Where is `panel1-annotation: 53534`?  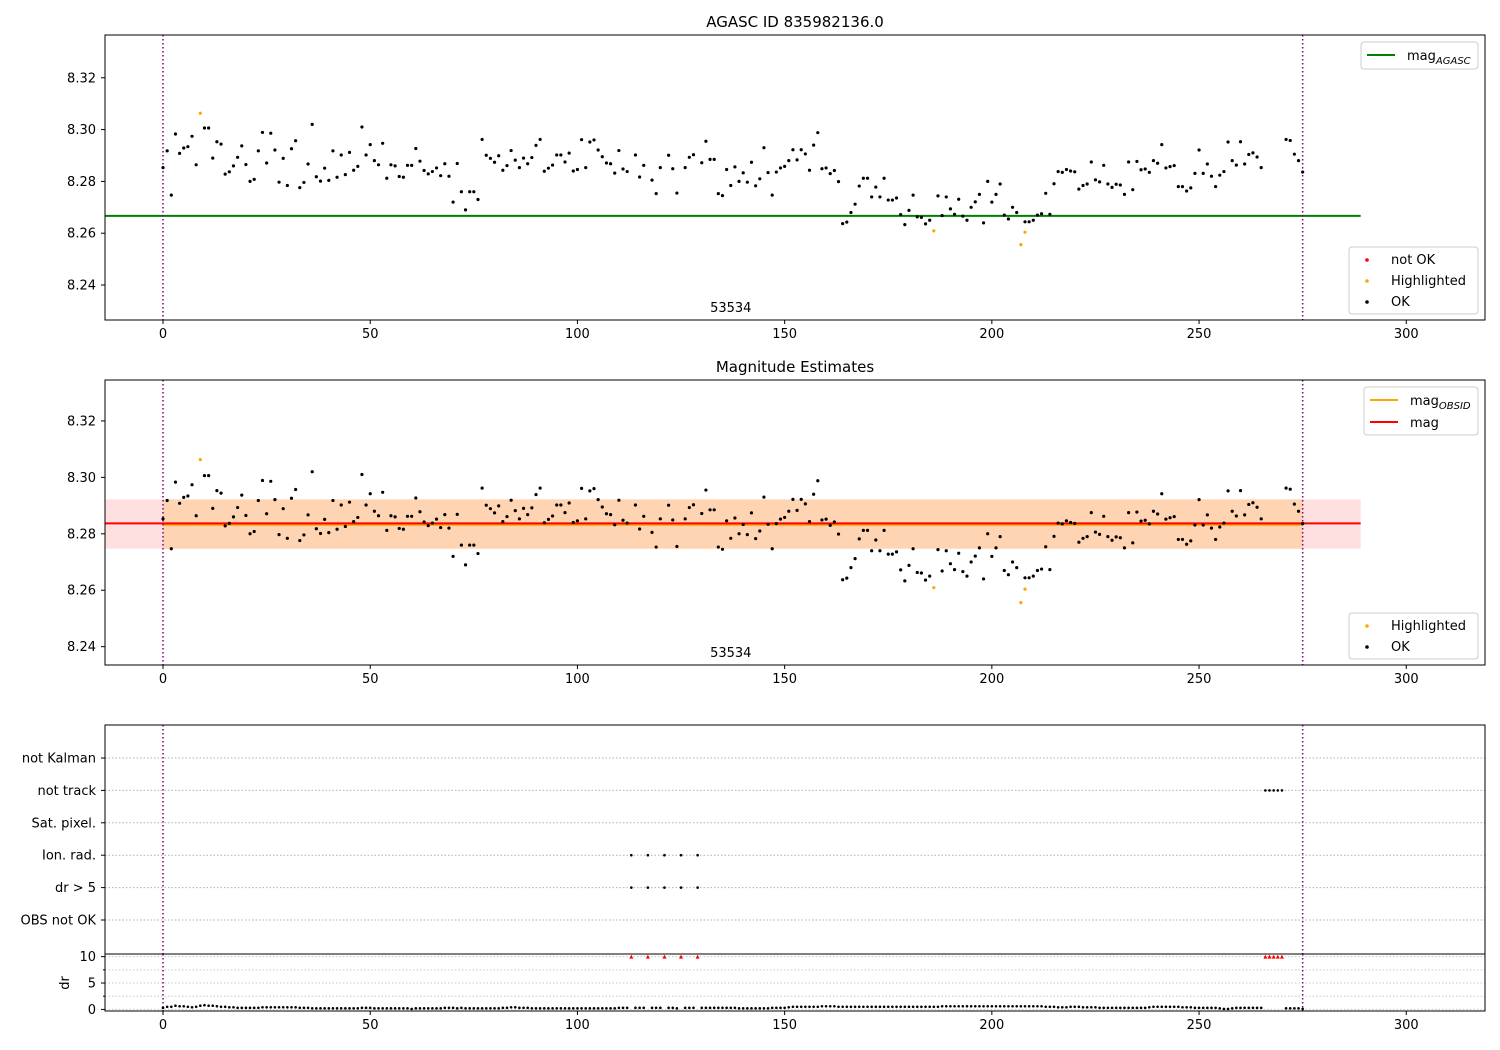 panel1-annotation: 53534 is located at coordinates (730, 308).